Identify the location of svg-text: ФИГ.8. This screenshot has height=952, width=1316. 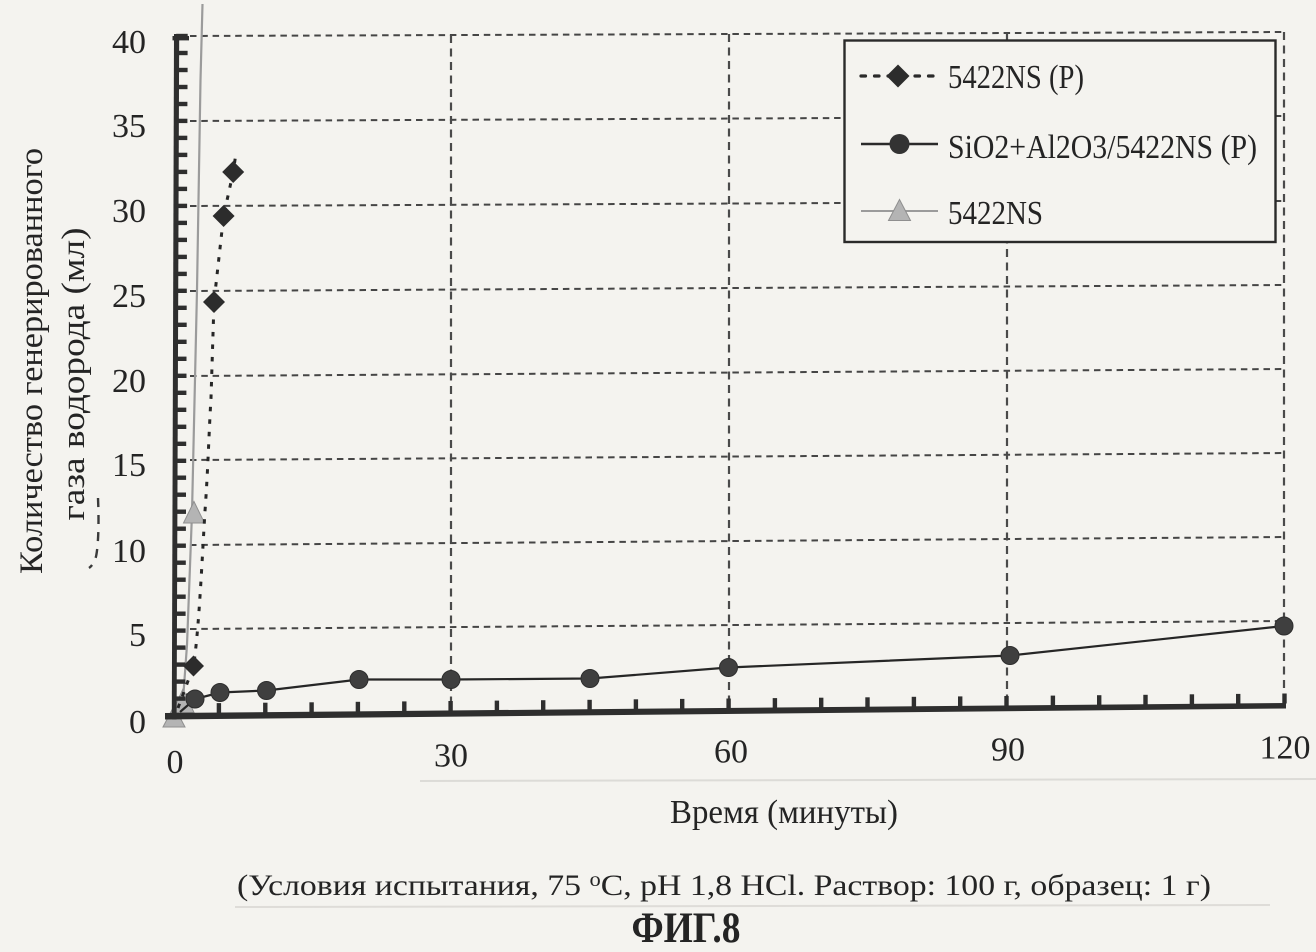
(686, 928).